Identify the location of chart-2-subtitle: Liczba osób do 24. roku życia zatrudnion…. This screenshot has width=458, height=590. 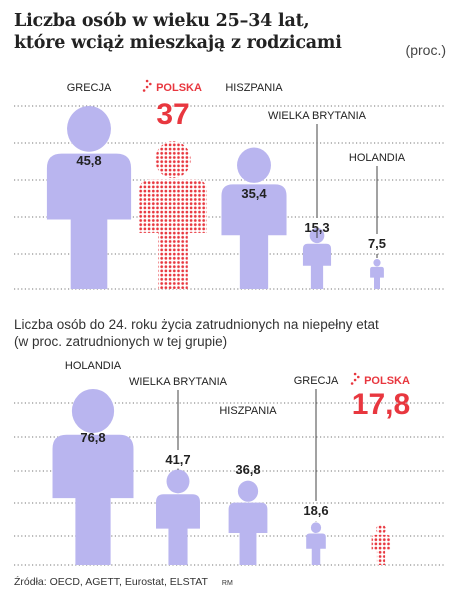
(234, 333).